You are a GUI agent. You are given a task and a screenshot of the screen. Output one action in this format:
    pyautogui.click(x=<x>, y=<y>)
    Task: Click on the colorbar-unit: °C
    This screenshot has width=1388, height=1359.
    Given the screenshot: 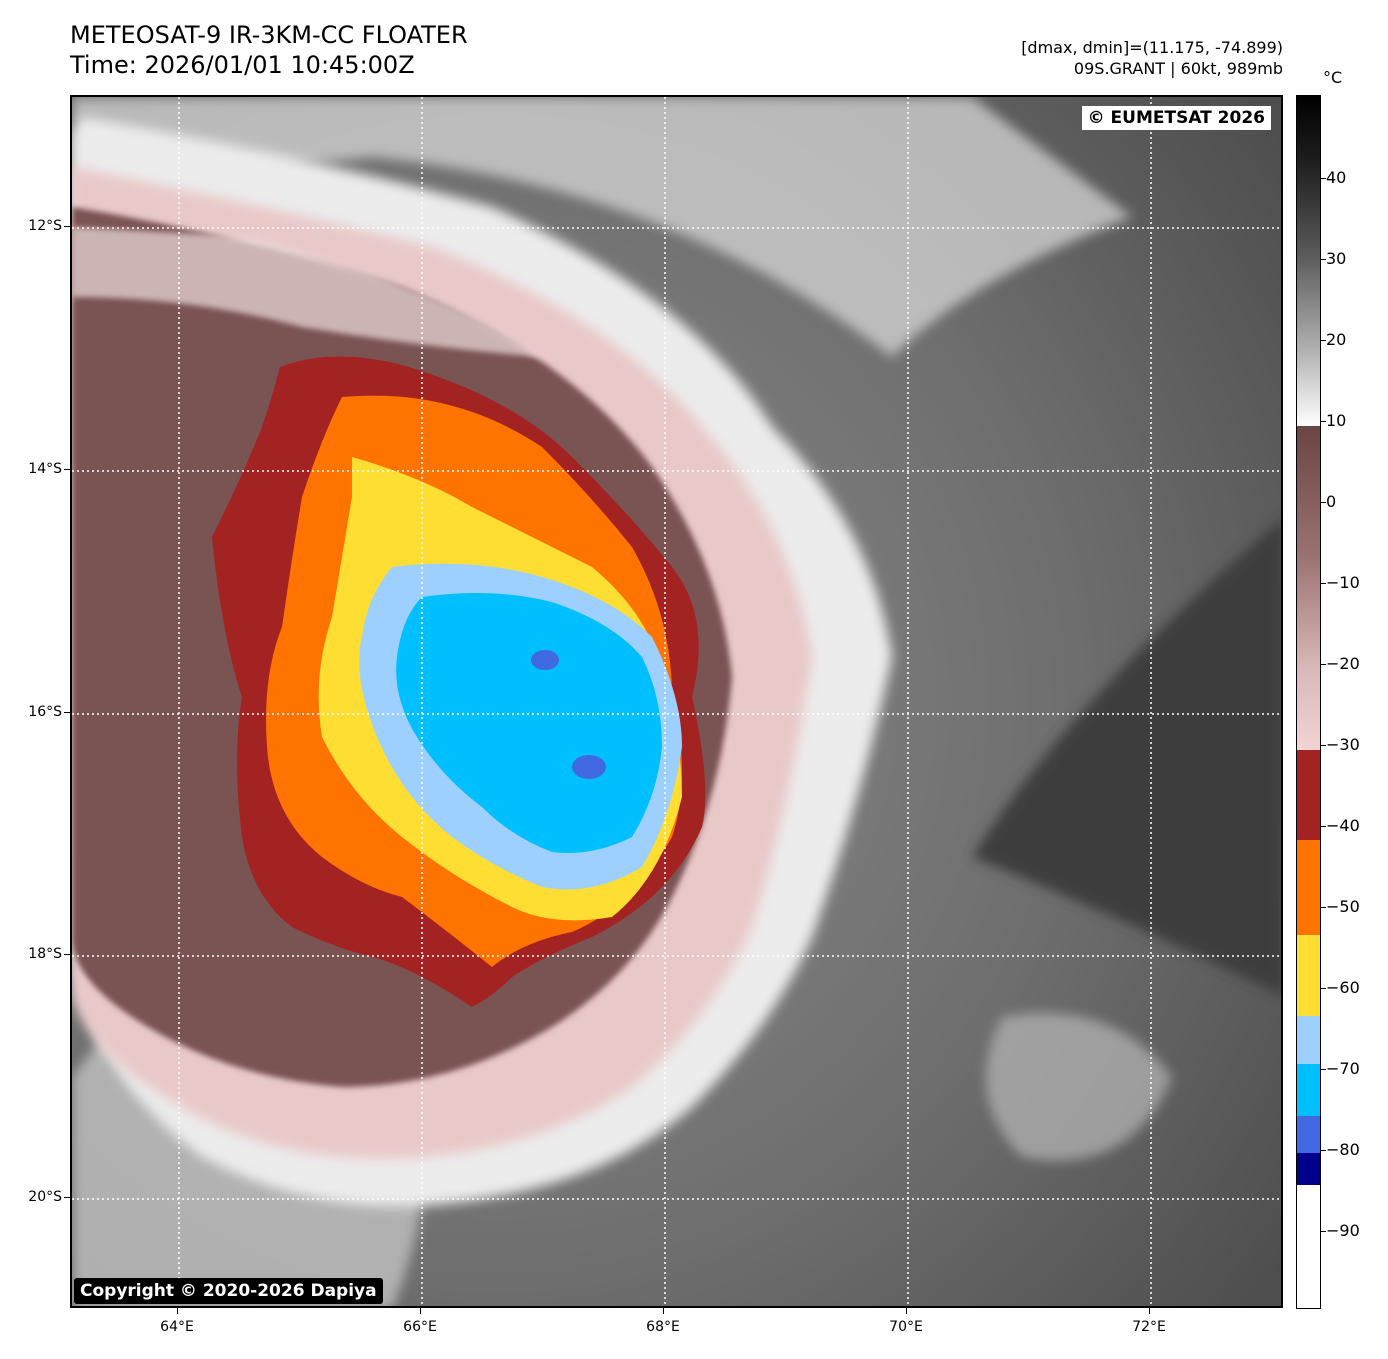 What is the action you would take?
    pyautogui.click(x=1333, y=77)
    